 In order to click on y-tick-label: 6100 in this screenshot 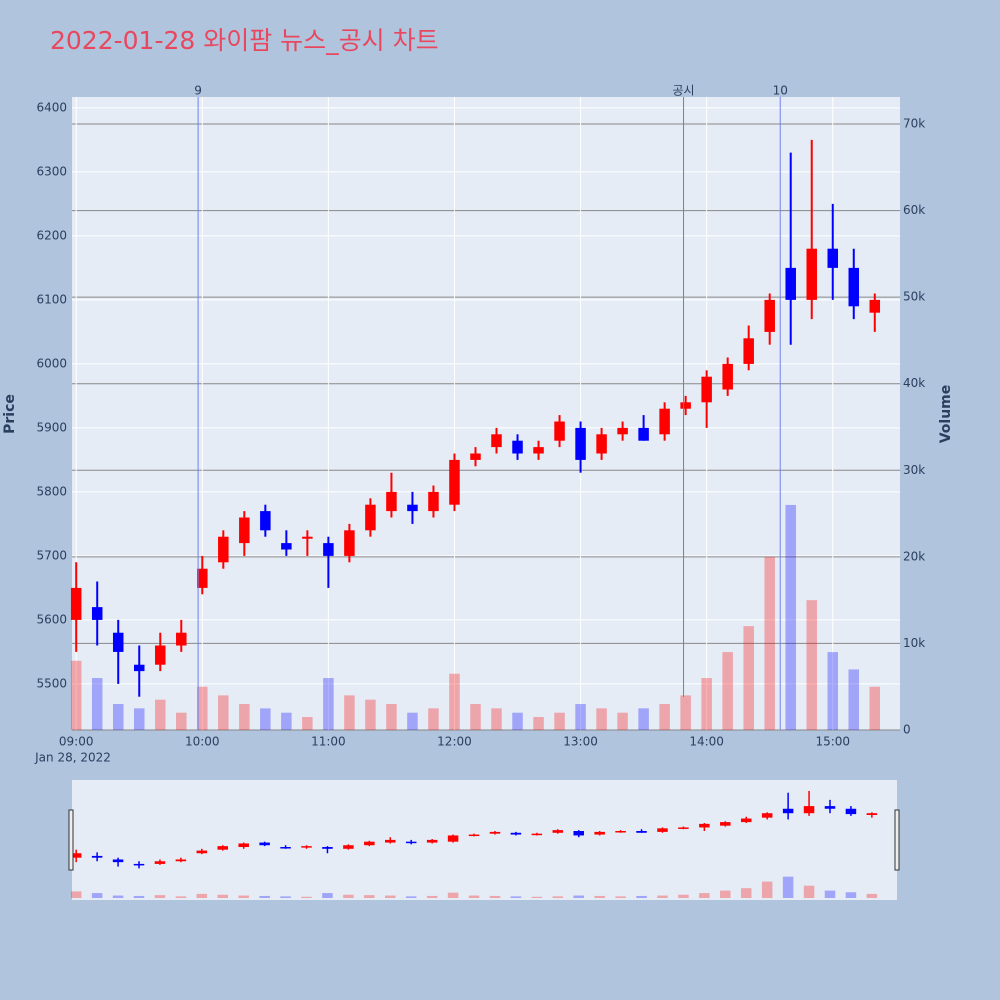, I will do `click(51, 299)`.